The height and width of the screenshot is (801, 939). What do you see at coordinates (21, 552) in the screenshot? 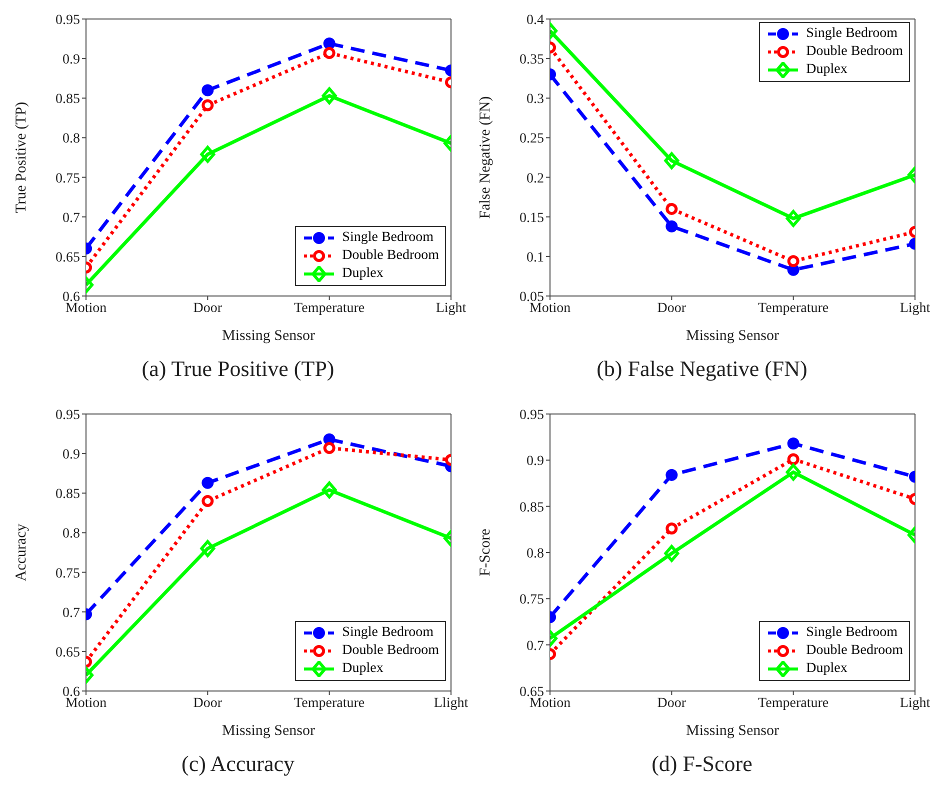
I see `y-axis-title: Accuracy` at bounding box center [21, 552].